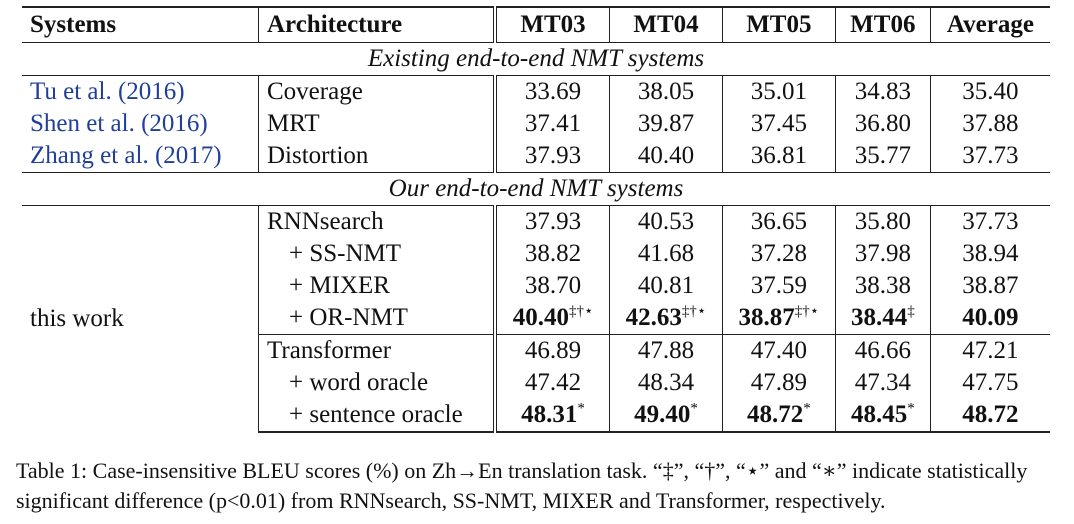 The image size is (1074, 524). What do you see at coordinates (653, 317) in the screenshot?
I see `score-value: 42.63` at bounding box center [653, 317].